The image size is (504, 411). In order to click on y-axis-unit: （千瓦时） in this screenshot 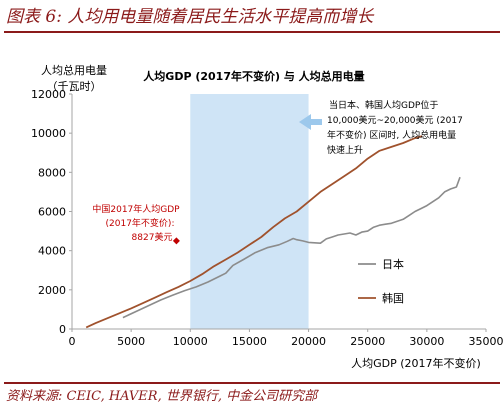, I will do `click(74, 86)`.